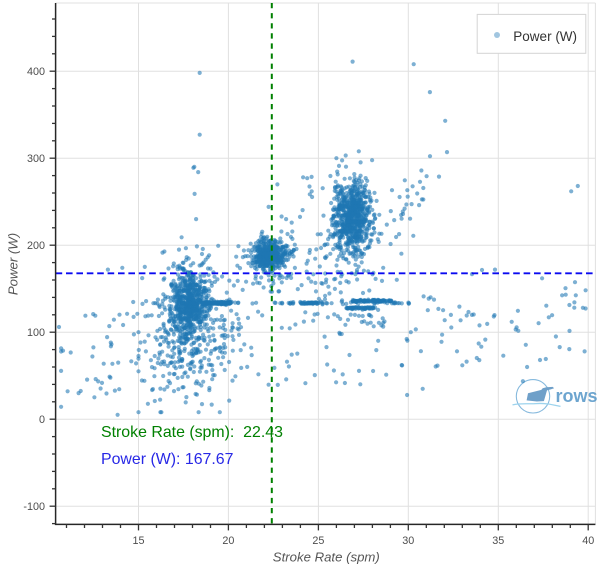  What do you see at coordinates (326, 557) in the screenshot?
I see `svg-text: Stroke Rate (spm)` at bounding box center [326, 557].